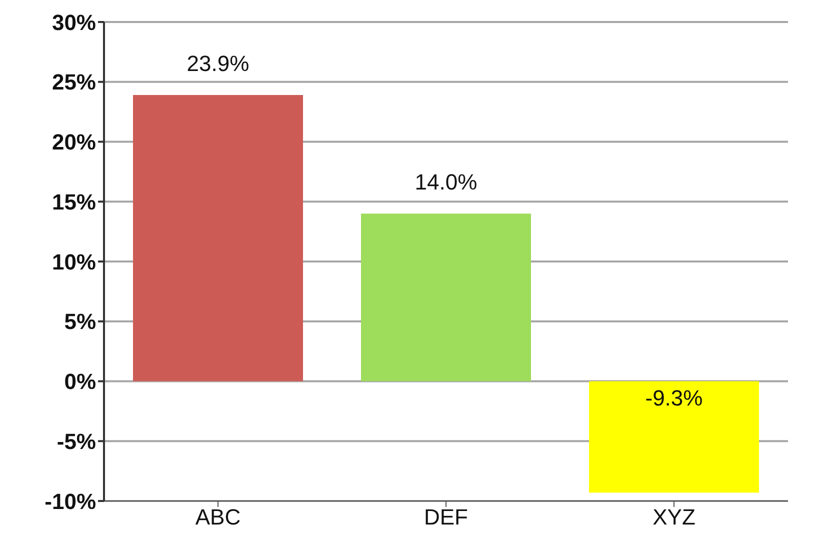  I want to click on x-tick-label: DEF, so click(446, 517).